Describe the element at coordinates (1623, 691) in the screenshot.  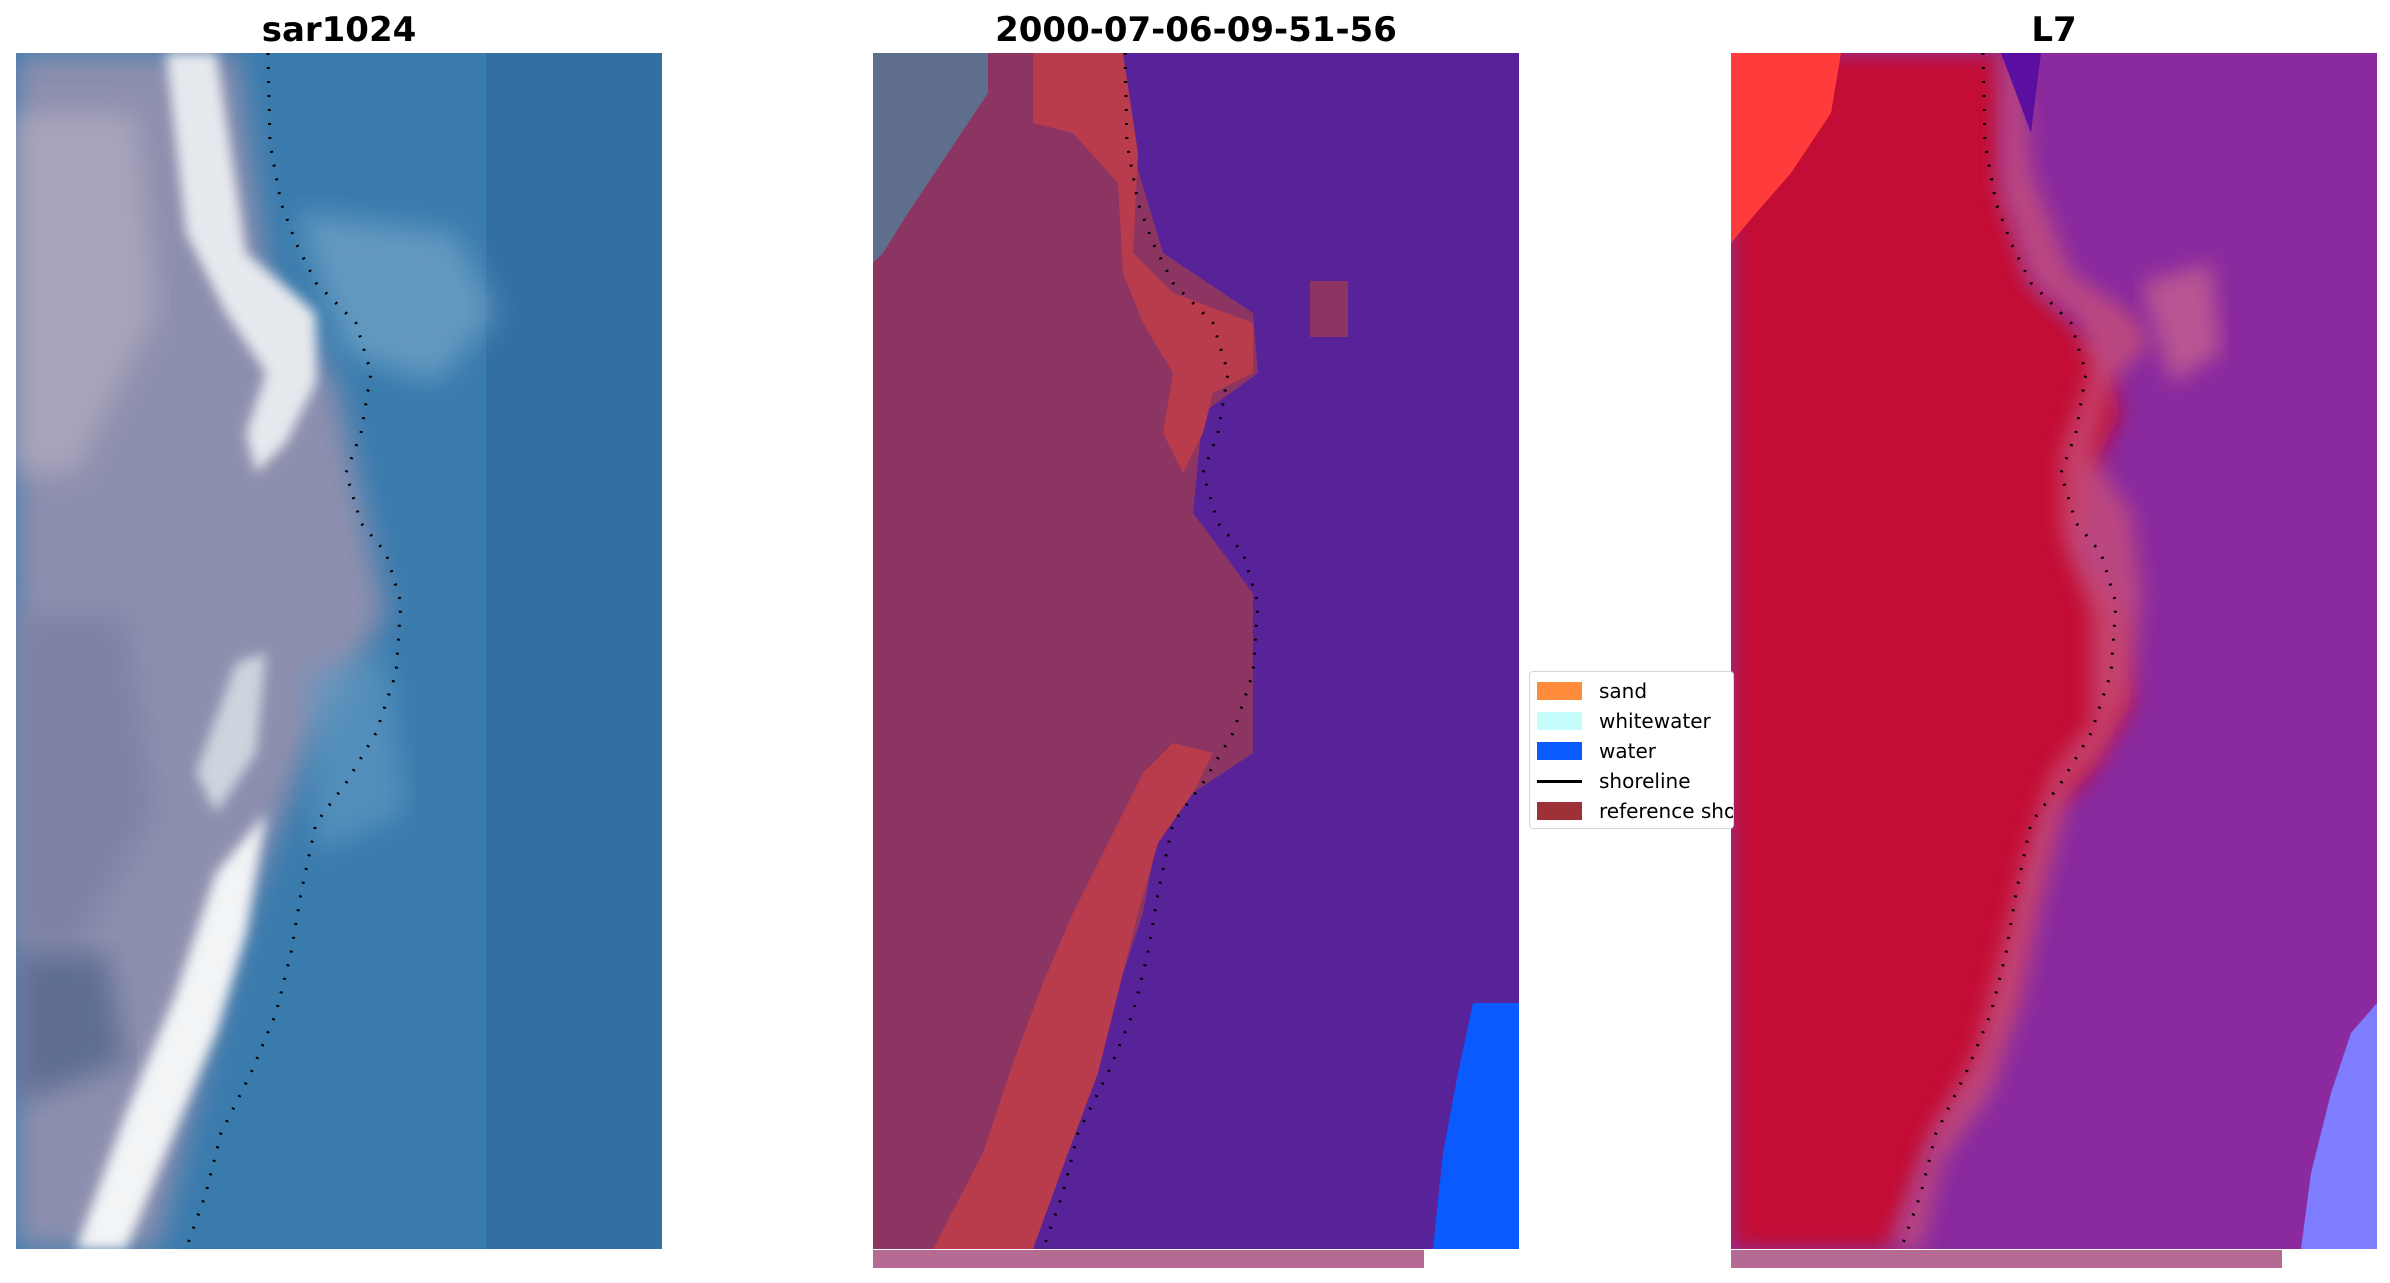
I see `legend-label: sand` at that location.